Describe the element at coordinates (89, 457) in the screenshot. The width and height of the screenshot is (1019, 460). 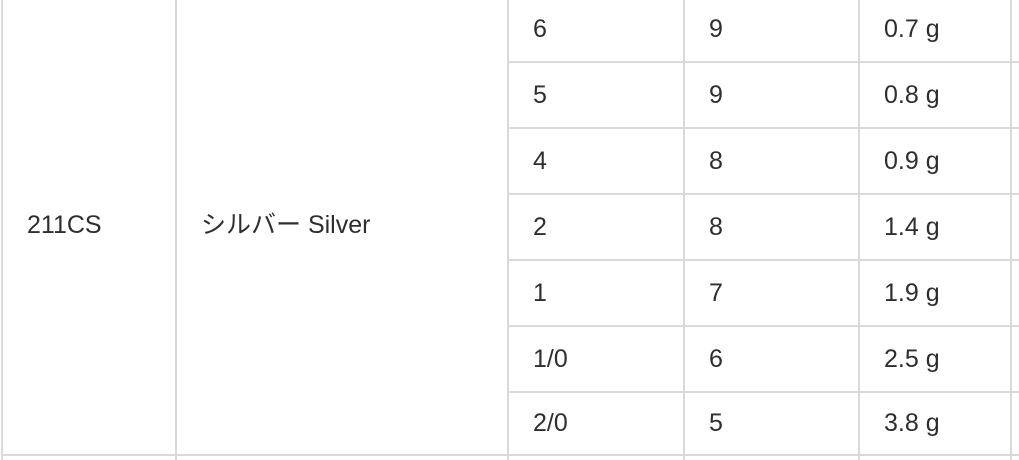
I see `model-cell` at that location.